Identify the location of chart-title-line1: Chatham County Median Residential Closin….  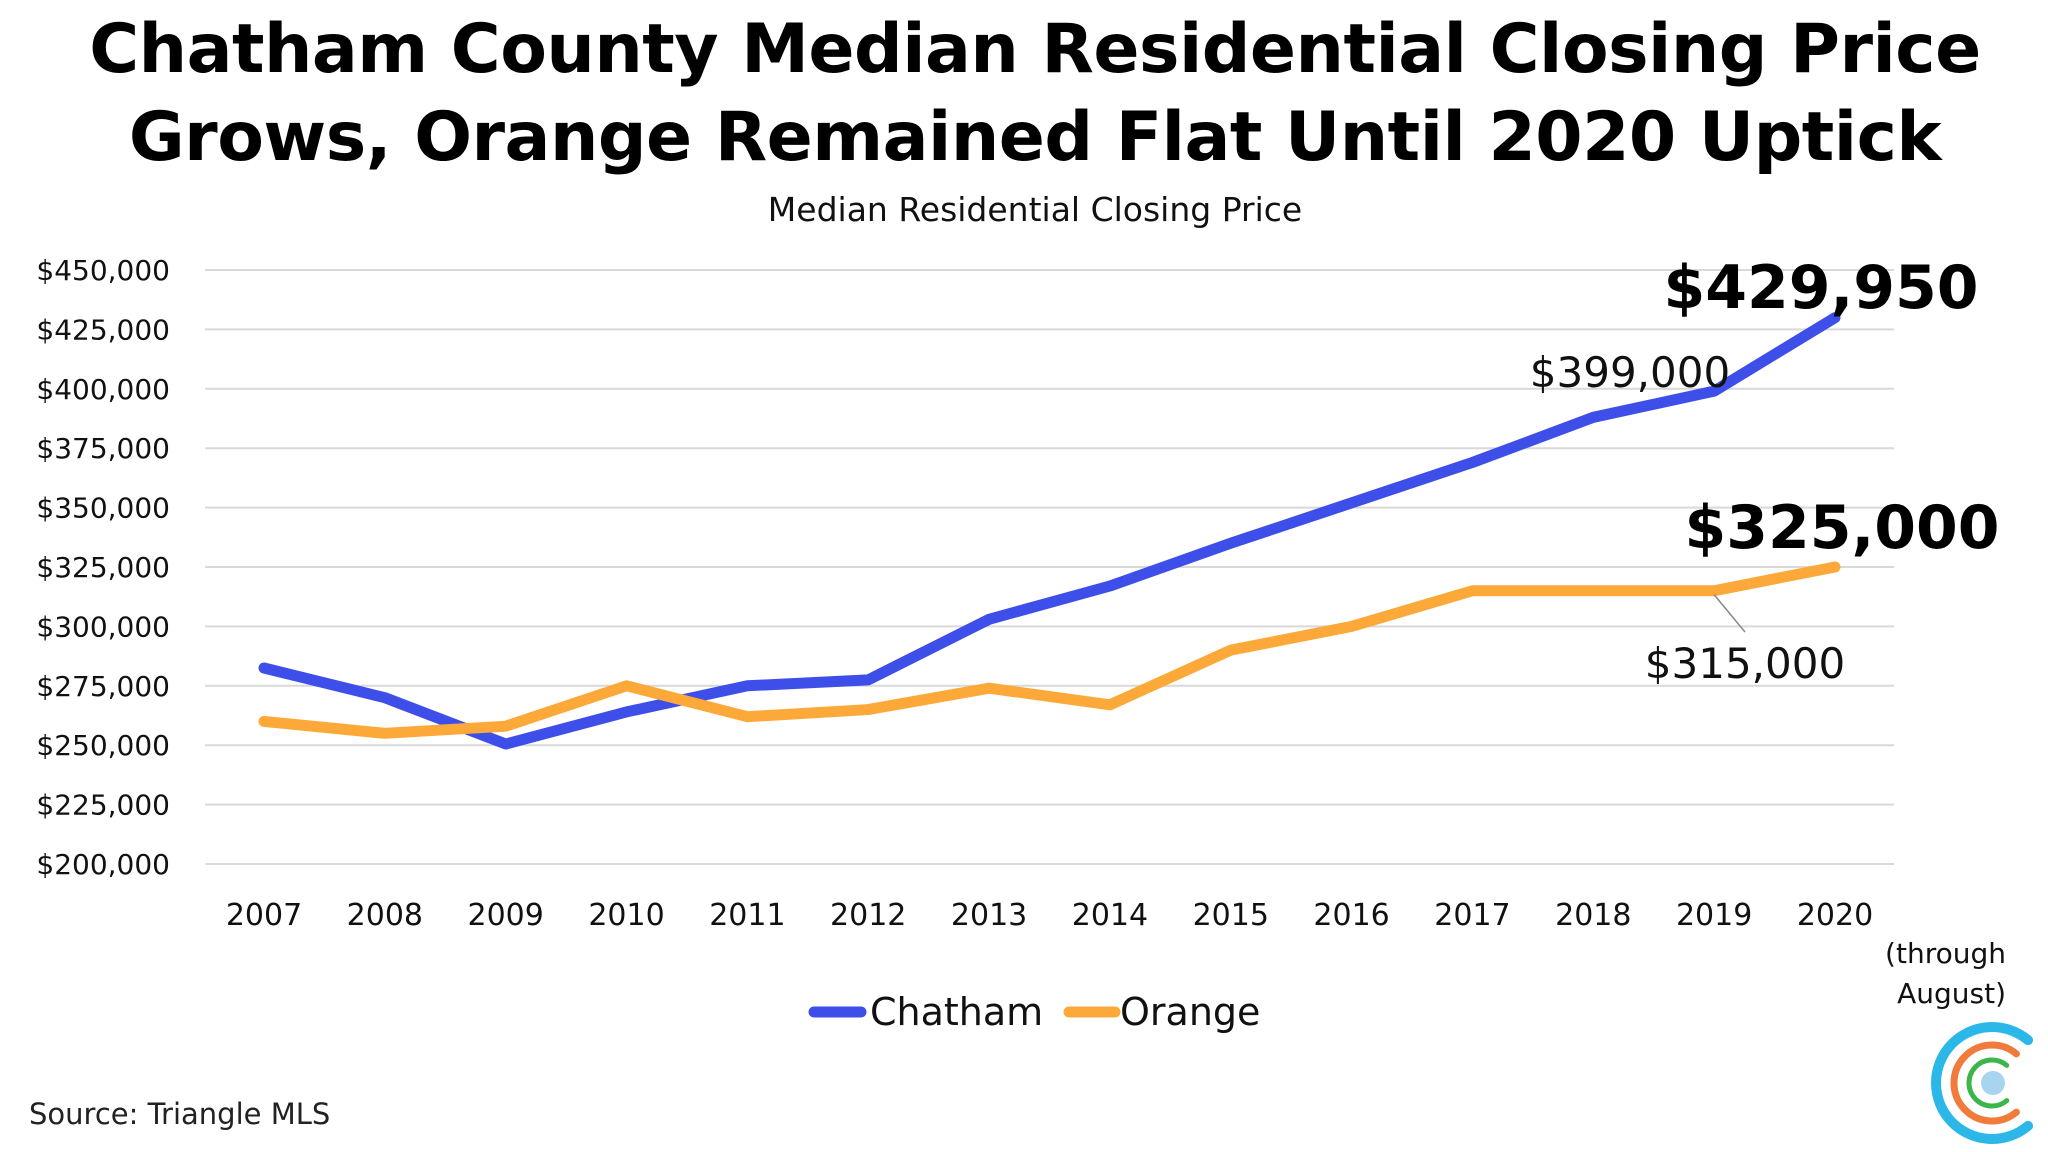
(1035, 49).